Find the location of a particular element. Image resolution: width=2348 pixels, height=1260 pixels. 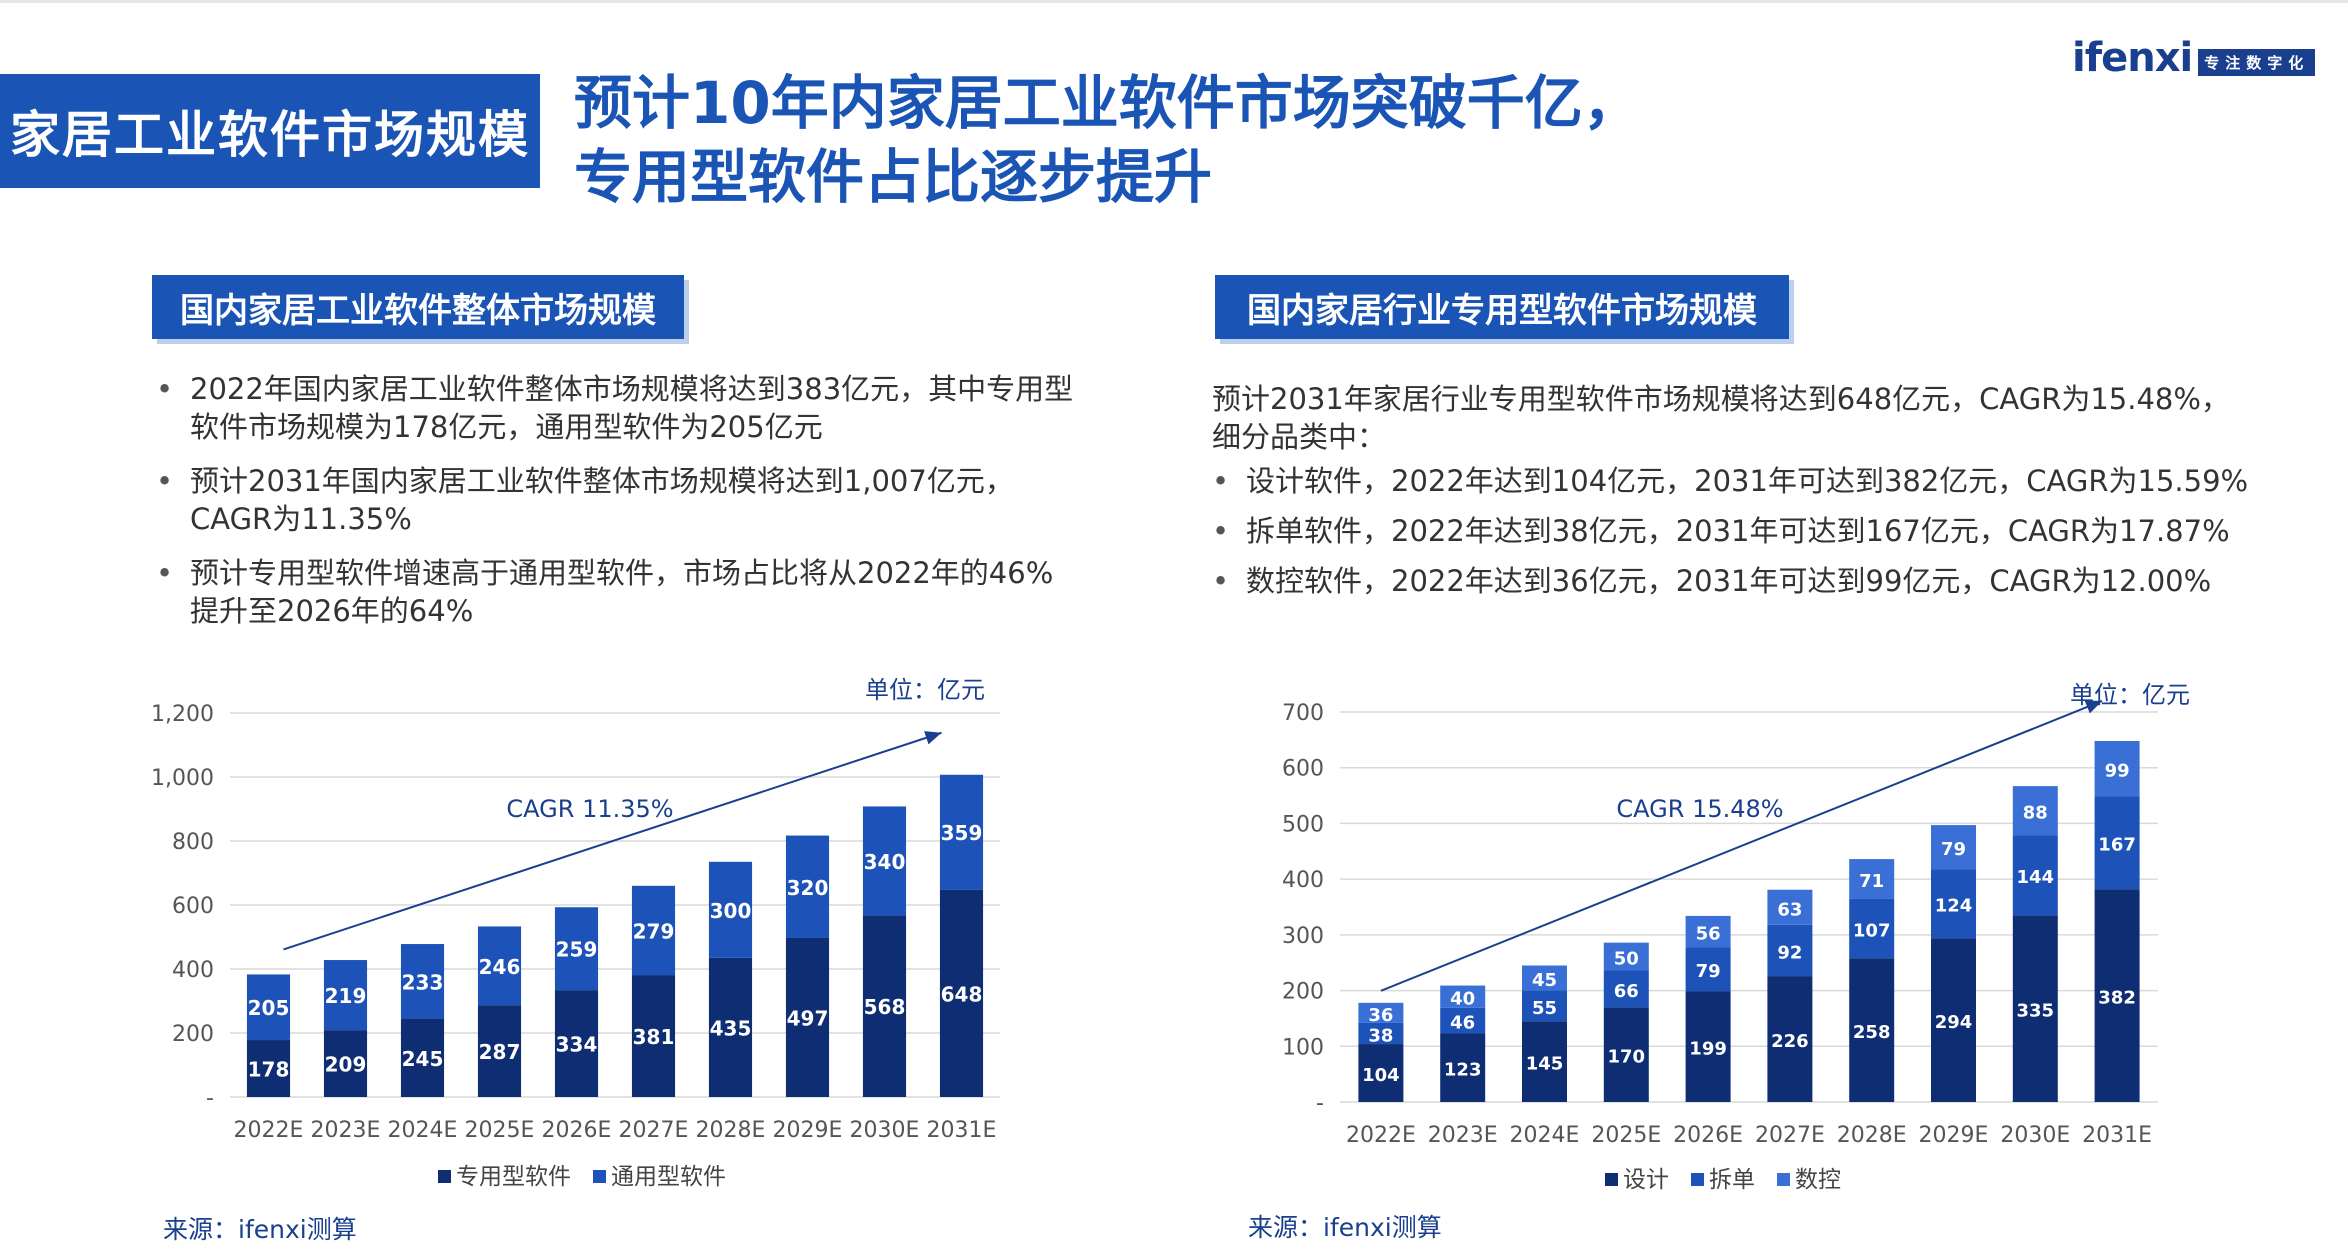

legend-label: 拆单 is located at coordinates (1732, 1180).